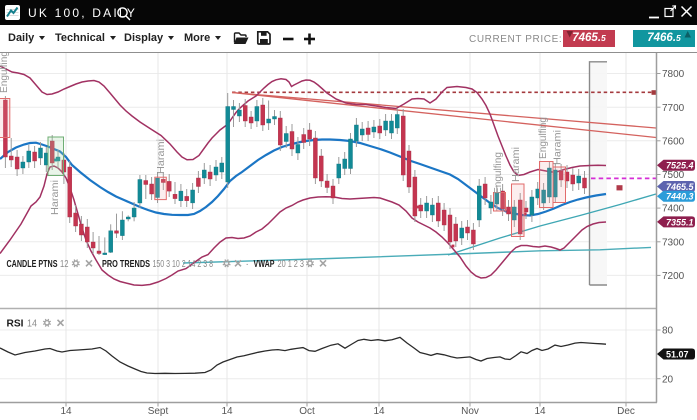 Image resolution: width=697 pixels, height=420 pixels. I want to click on svg-text: 7525.4, so click(680, 166).